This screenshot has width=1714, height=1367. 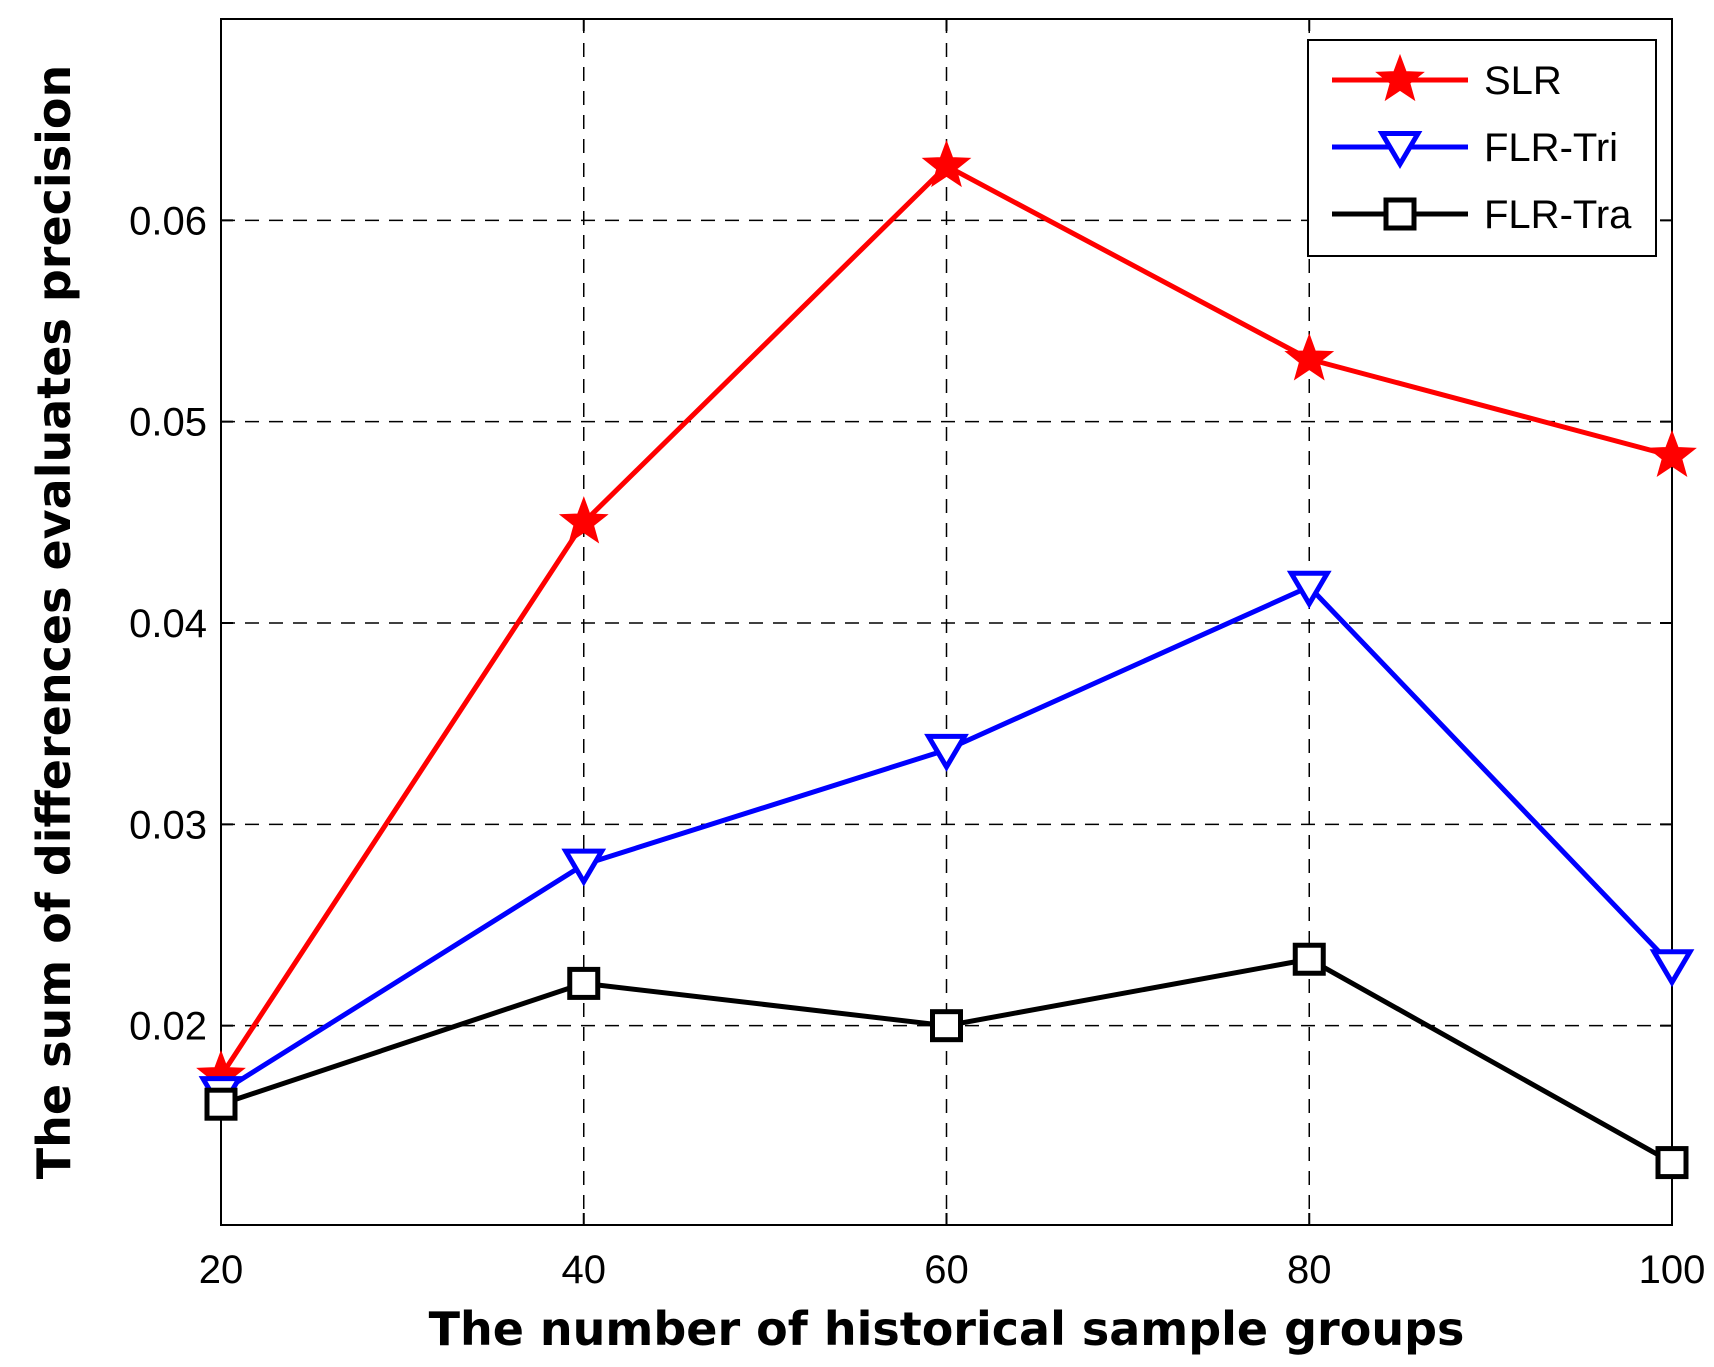 I want to click on y-tick-label: 0.04, so click(x=168, y=624).